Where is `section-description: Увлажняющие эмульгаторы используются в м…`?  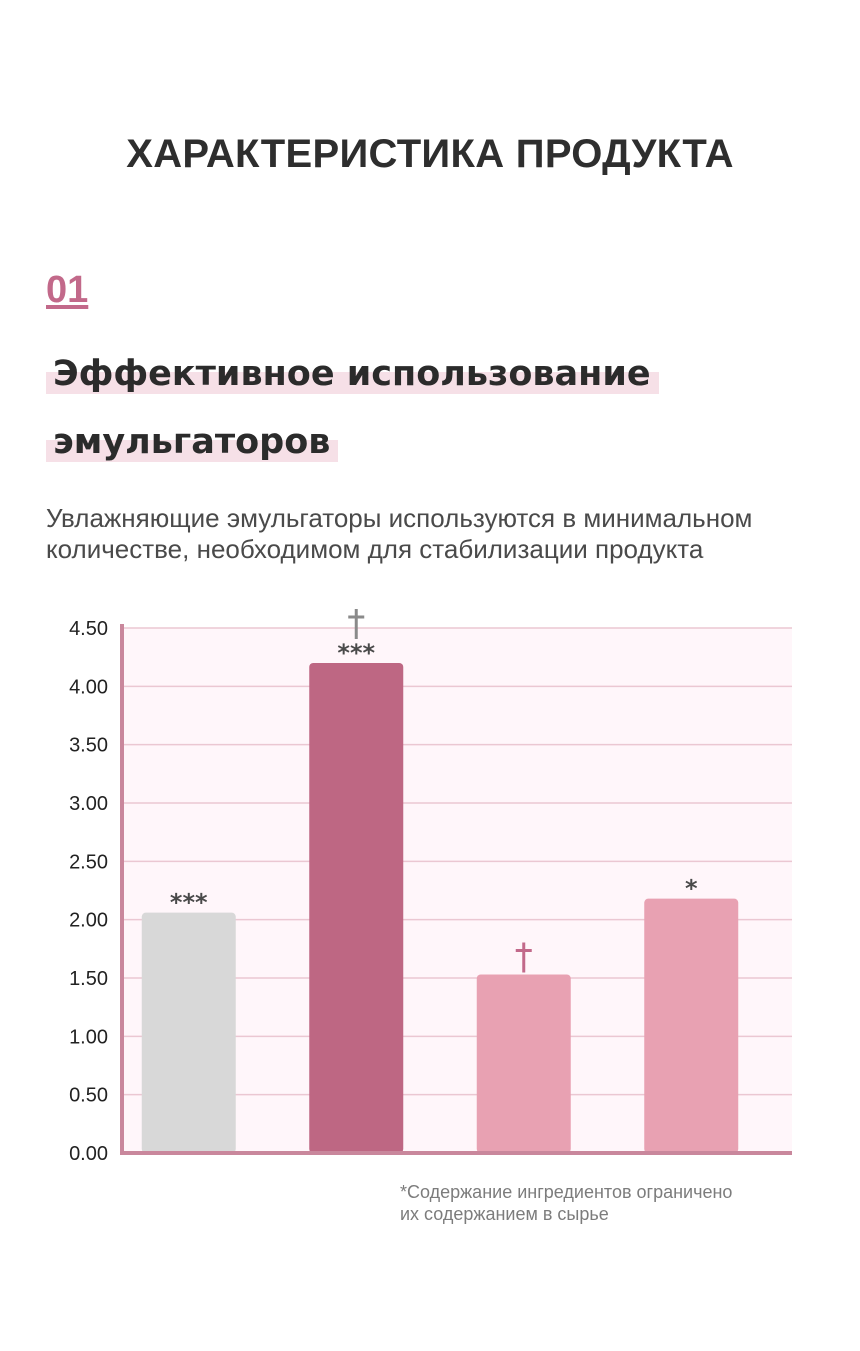 section-description: Увлажняющие эмульгаторы используются в м… is located at coordinates (441, 534).